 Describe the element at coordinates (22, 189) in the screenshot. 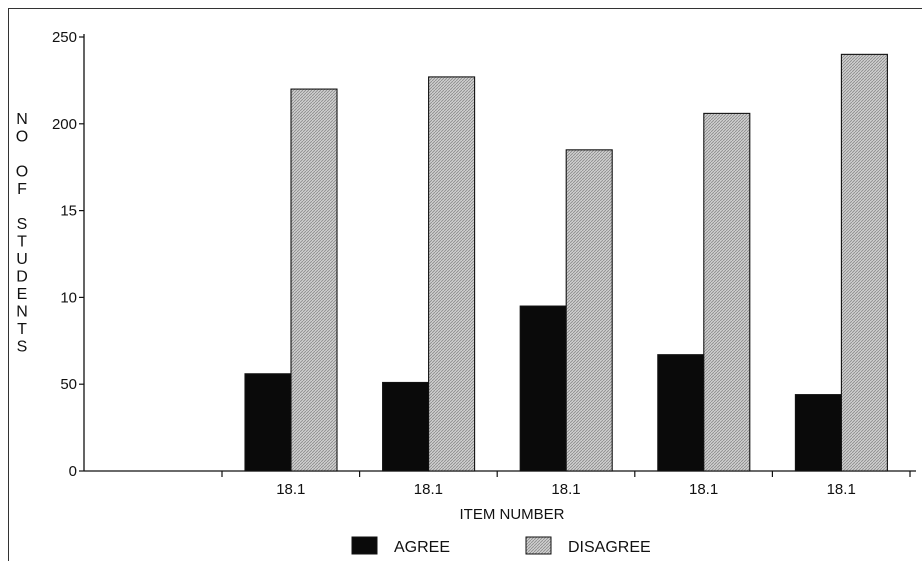

I see `y-axis-label-char: F` at that location.